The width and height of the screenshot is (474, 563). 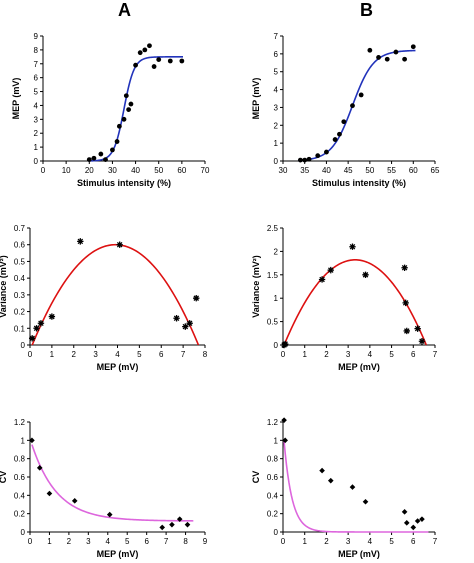 What do you see at coordinates (366, 10) in the screenshot?
I see `panel-label-b: B` at bounding box center [366, 10].